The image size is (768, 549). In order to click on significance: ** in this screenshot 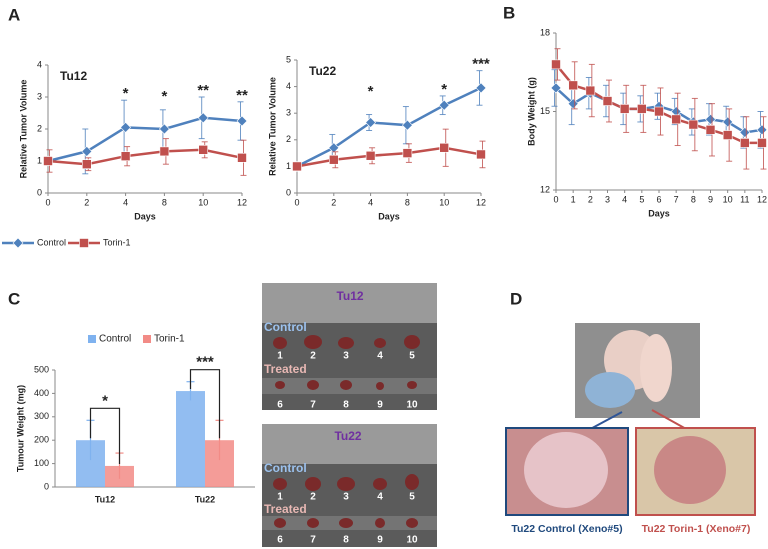, I will do `click(242, 95)`.